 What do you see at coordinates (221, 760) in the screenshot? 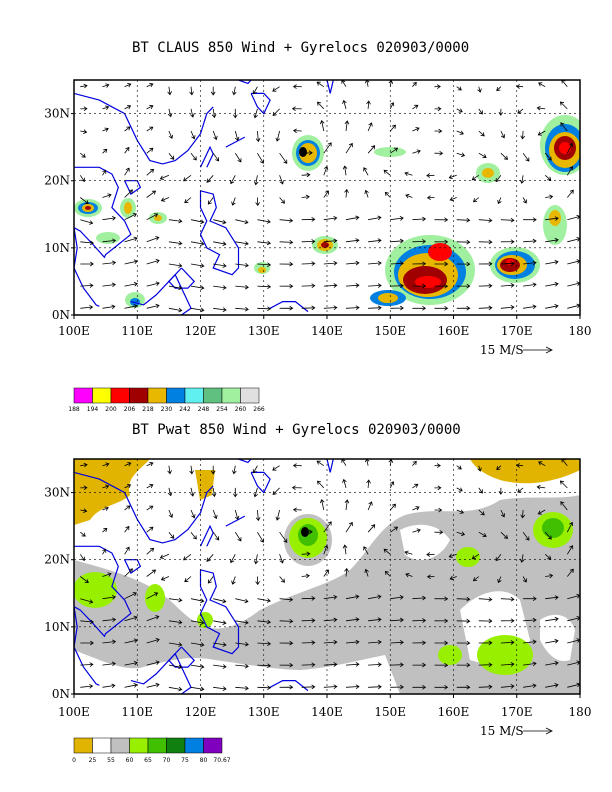
I see `colorbar-label: 70.67` at bounding box center [221, 760].